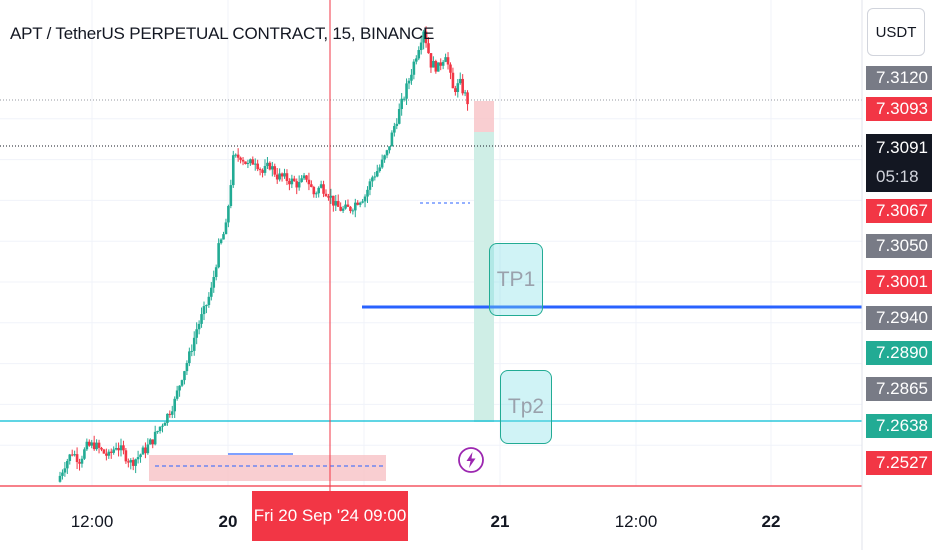 This screenshot has height=550, width=932. I want to click on time-label-21: 21, so click(500, 521).